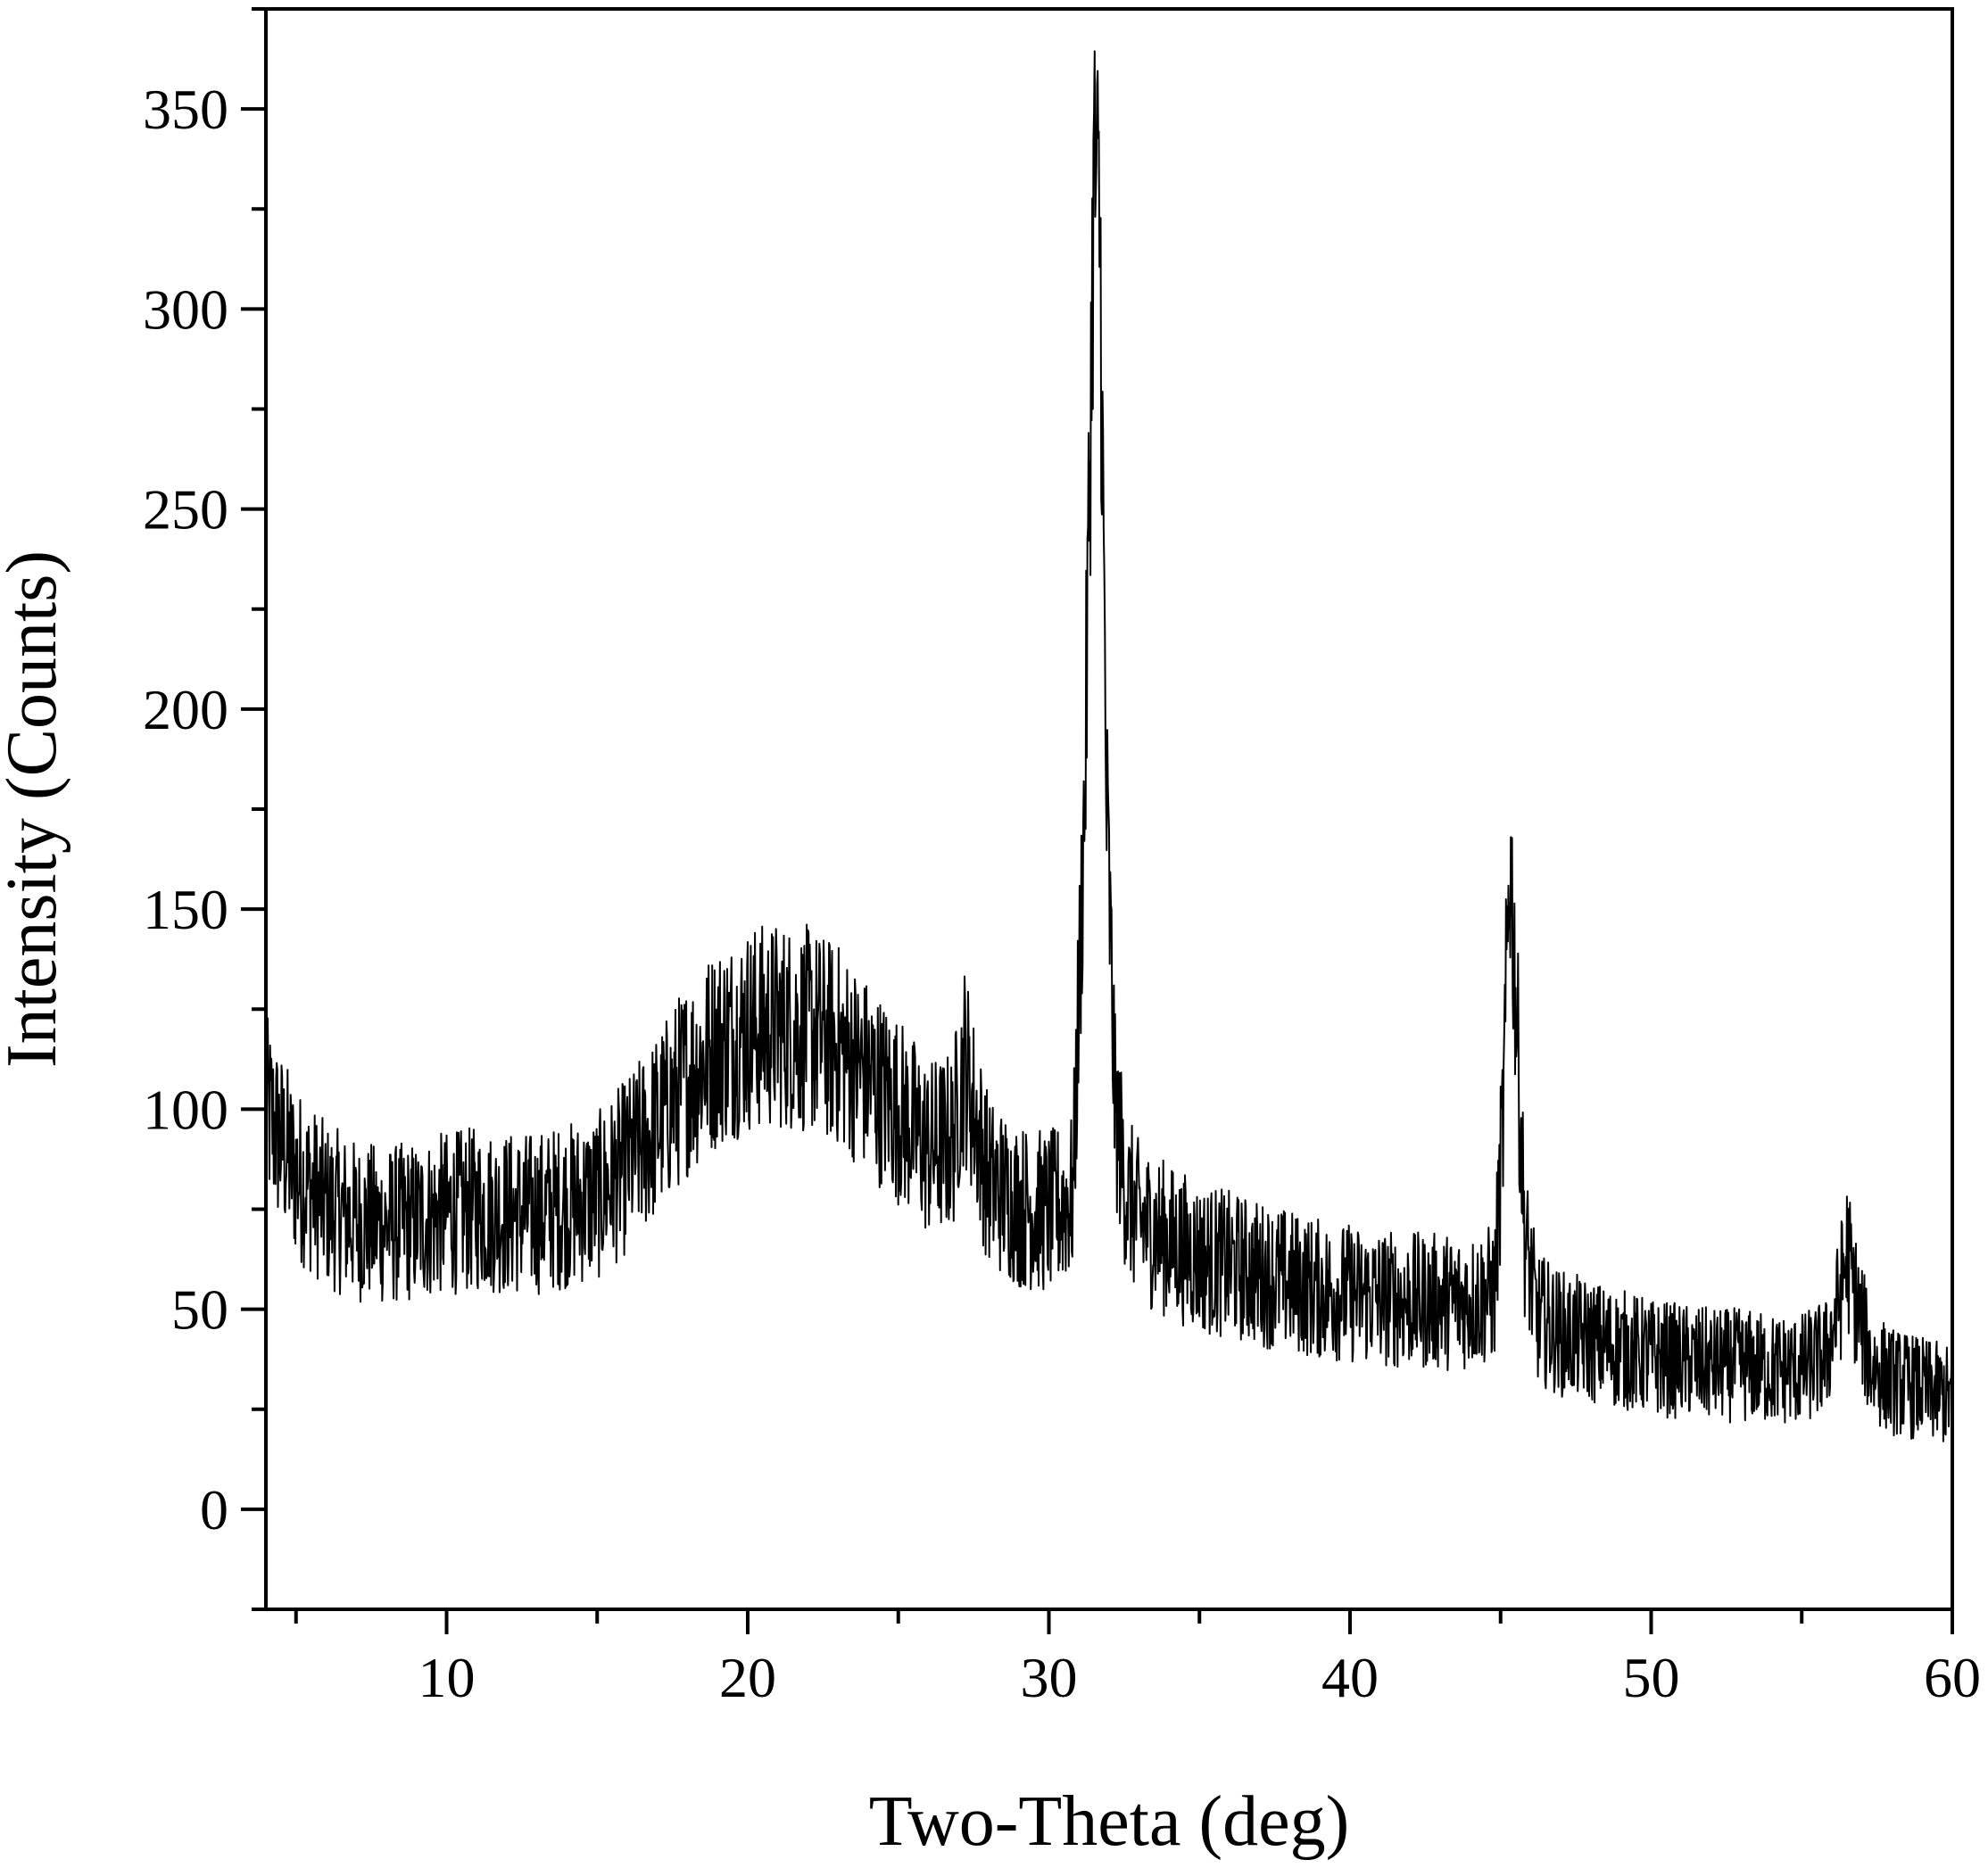  I want to click on x-tick-label: 10, so click(447, 1677).